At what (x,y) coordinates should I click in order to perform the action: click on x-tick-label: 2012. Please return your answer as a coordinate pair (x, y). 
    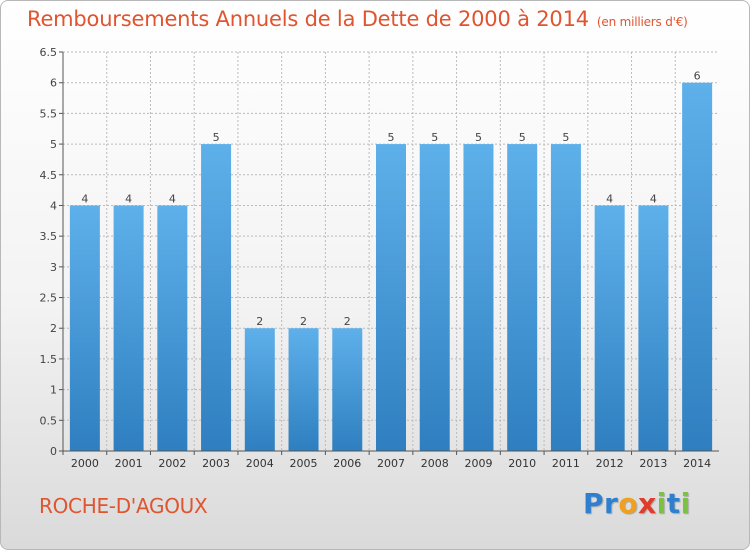
    Looking at the image, I should click on (610, 463).